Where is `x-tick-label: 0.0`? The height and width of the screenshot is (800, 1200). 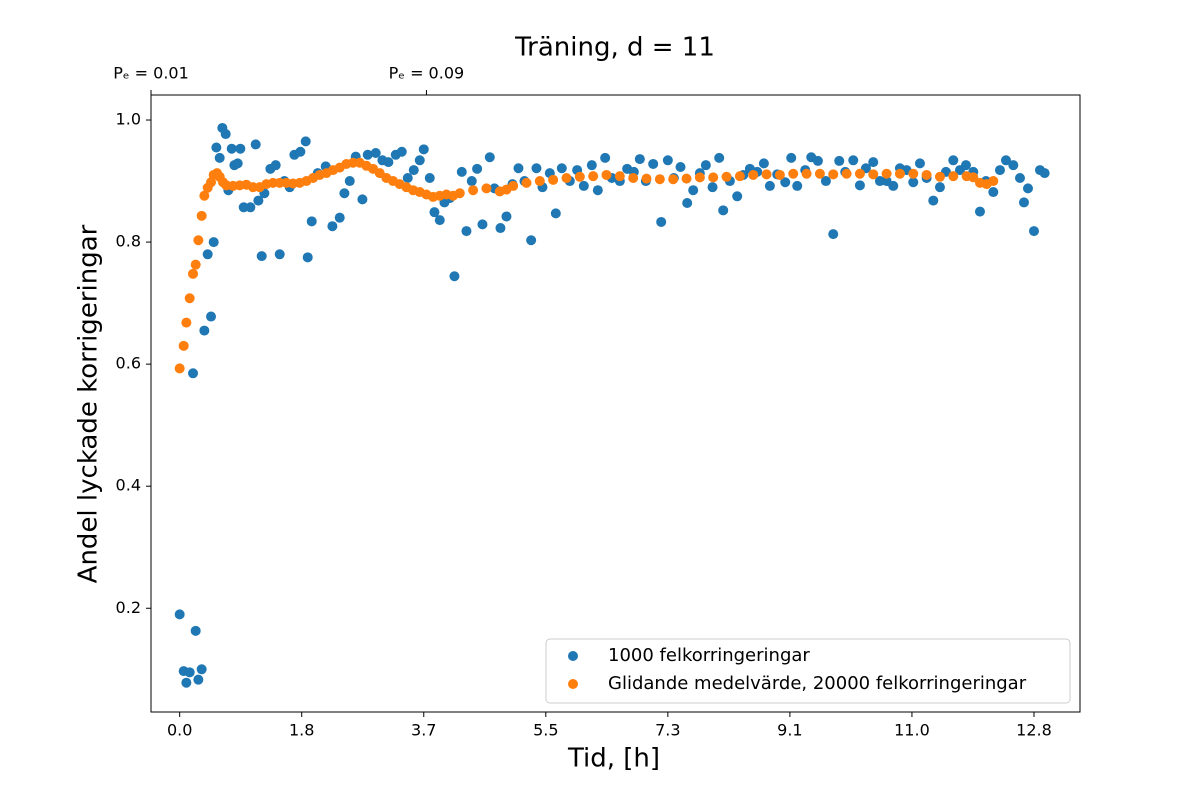
x-tick-label: 0.0 is located at coordinates (179, 730).